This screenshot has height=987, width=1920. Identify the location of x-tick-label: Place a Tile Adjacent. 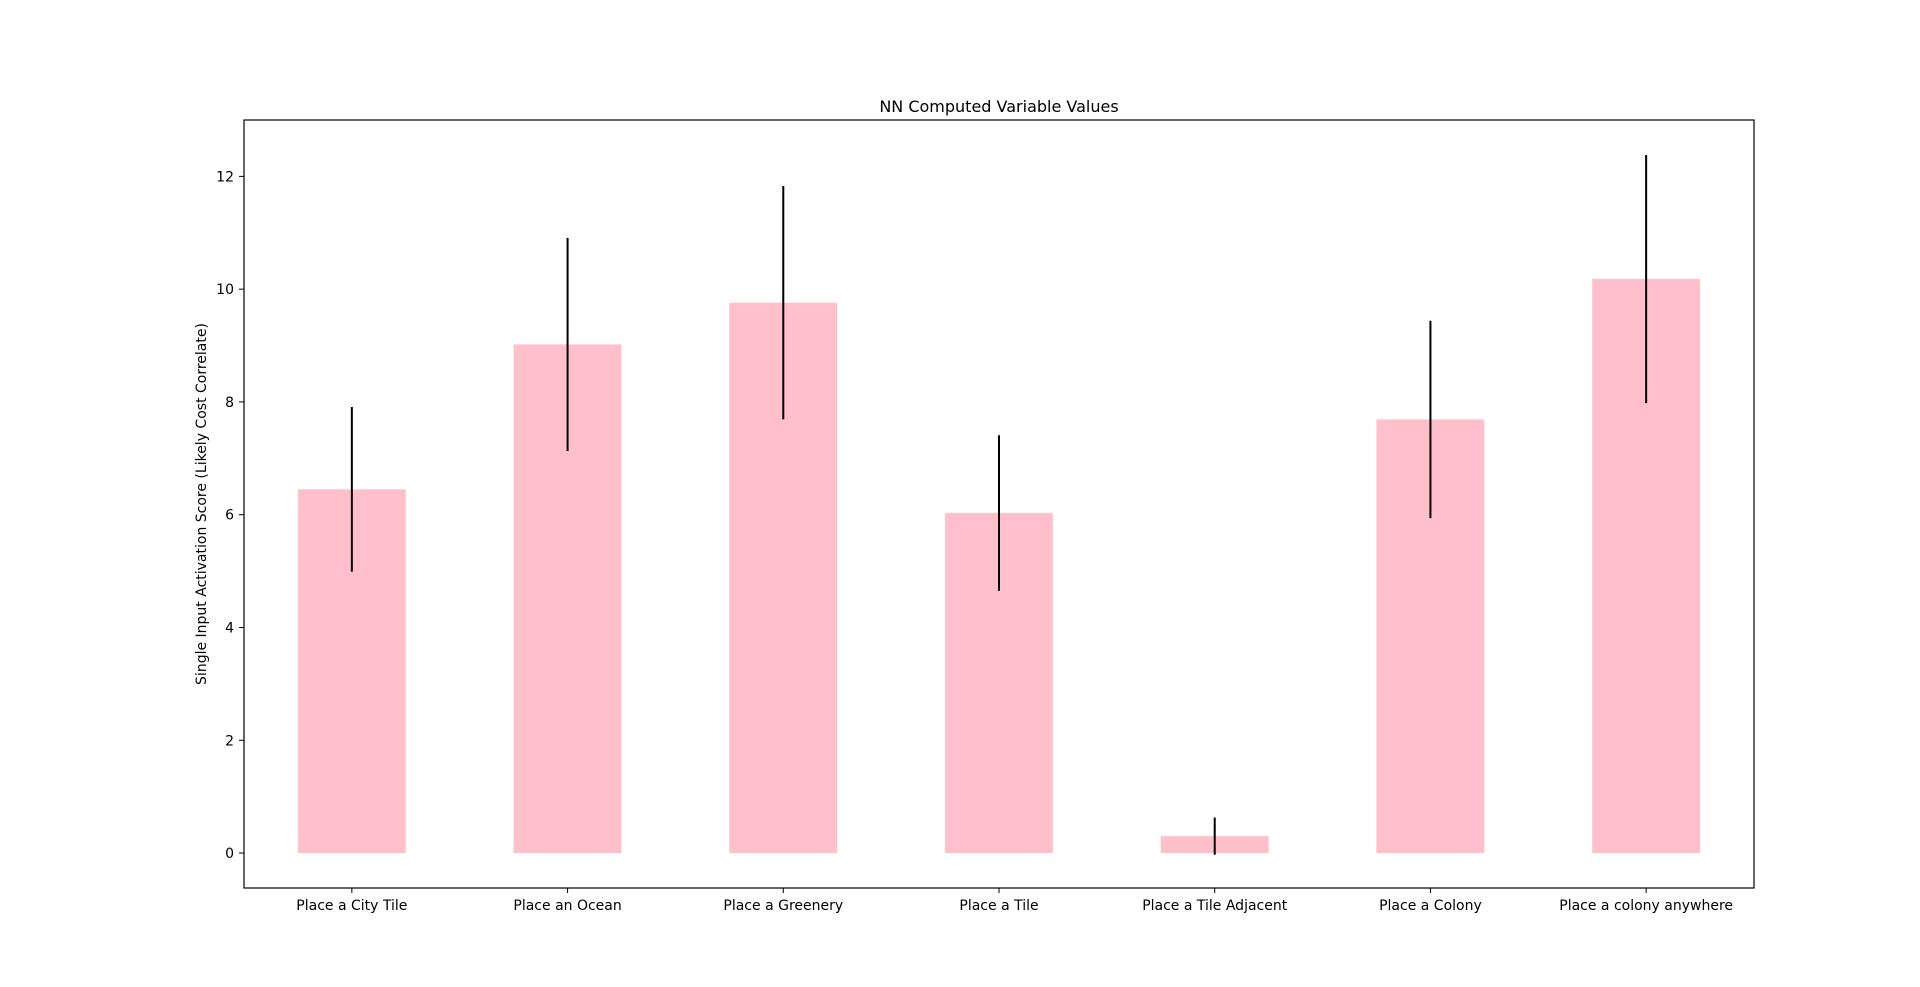
(1215, 906).